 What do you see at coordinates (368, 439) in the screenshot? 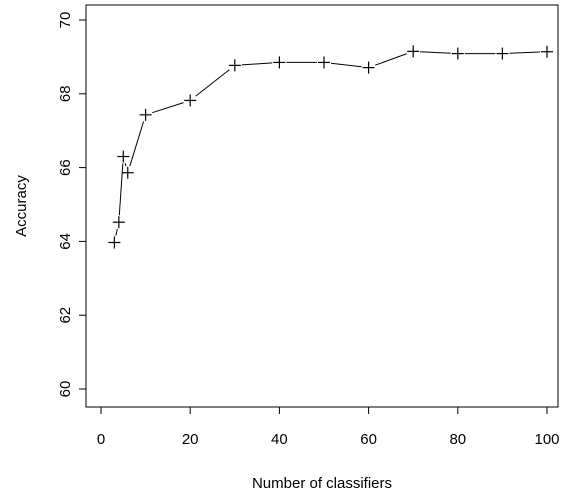
I see `x-tick-label: 60` at bounding box center [368, 439].